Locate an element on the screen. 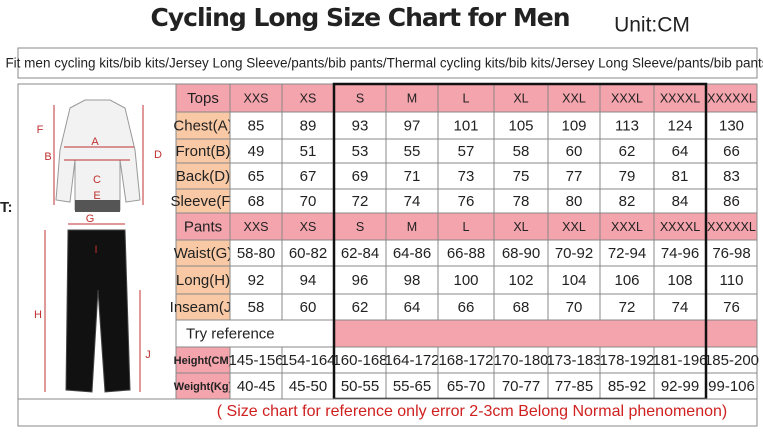  value: 66 is located at coordinates (466, 307).